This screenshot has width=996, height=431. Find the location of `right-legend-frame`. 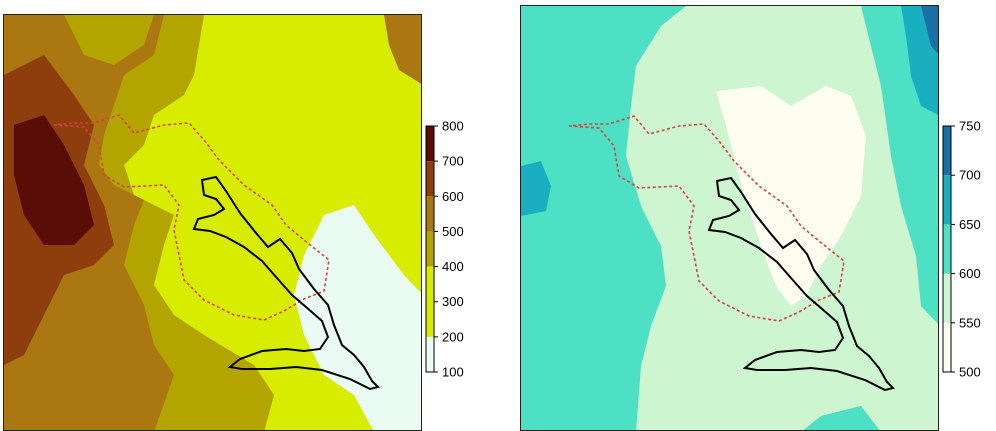

right-legend-frame is located at coordinates (947, 249).